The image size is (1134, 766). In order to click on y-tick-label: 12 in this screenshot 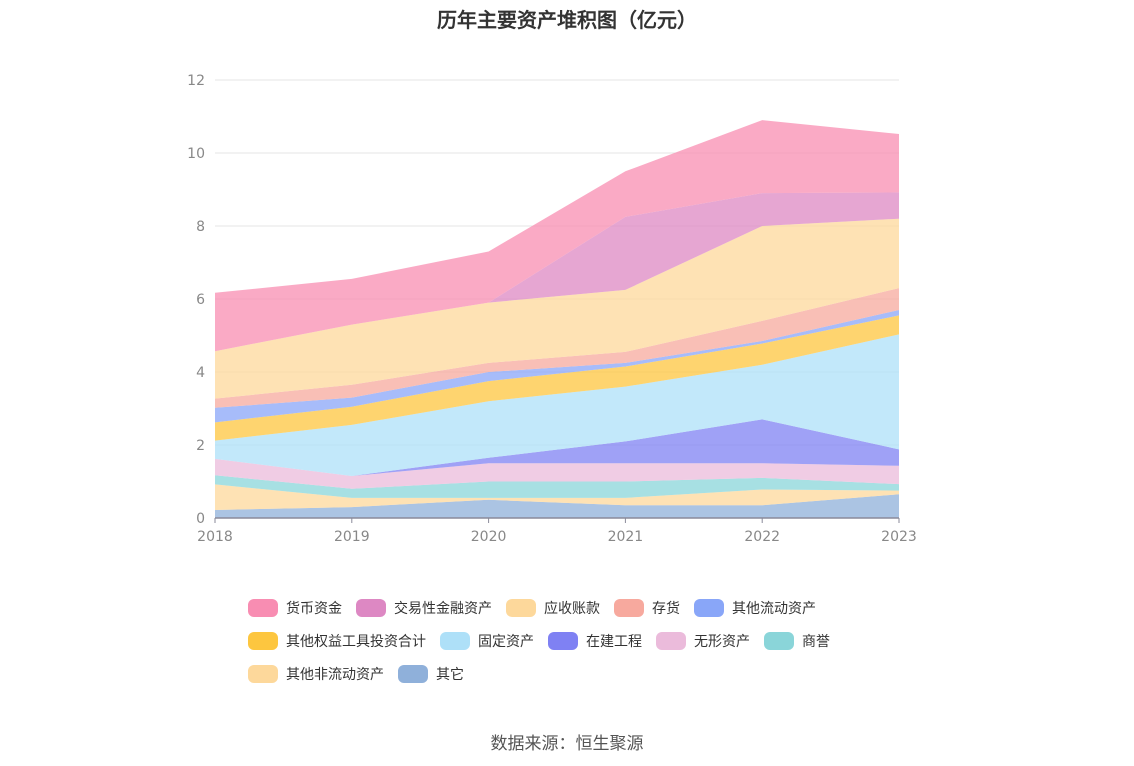, I will do `click(196, 81)`.